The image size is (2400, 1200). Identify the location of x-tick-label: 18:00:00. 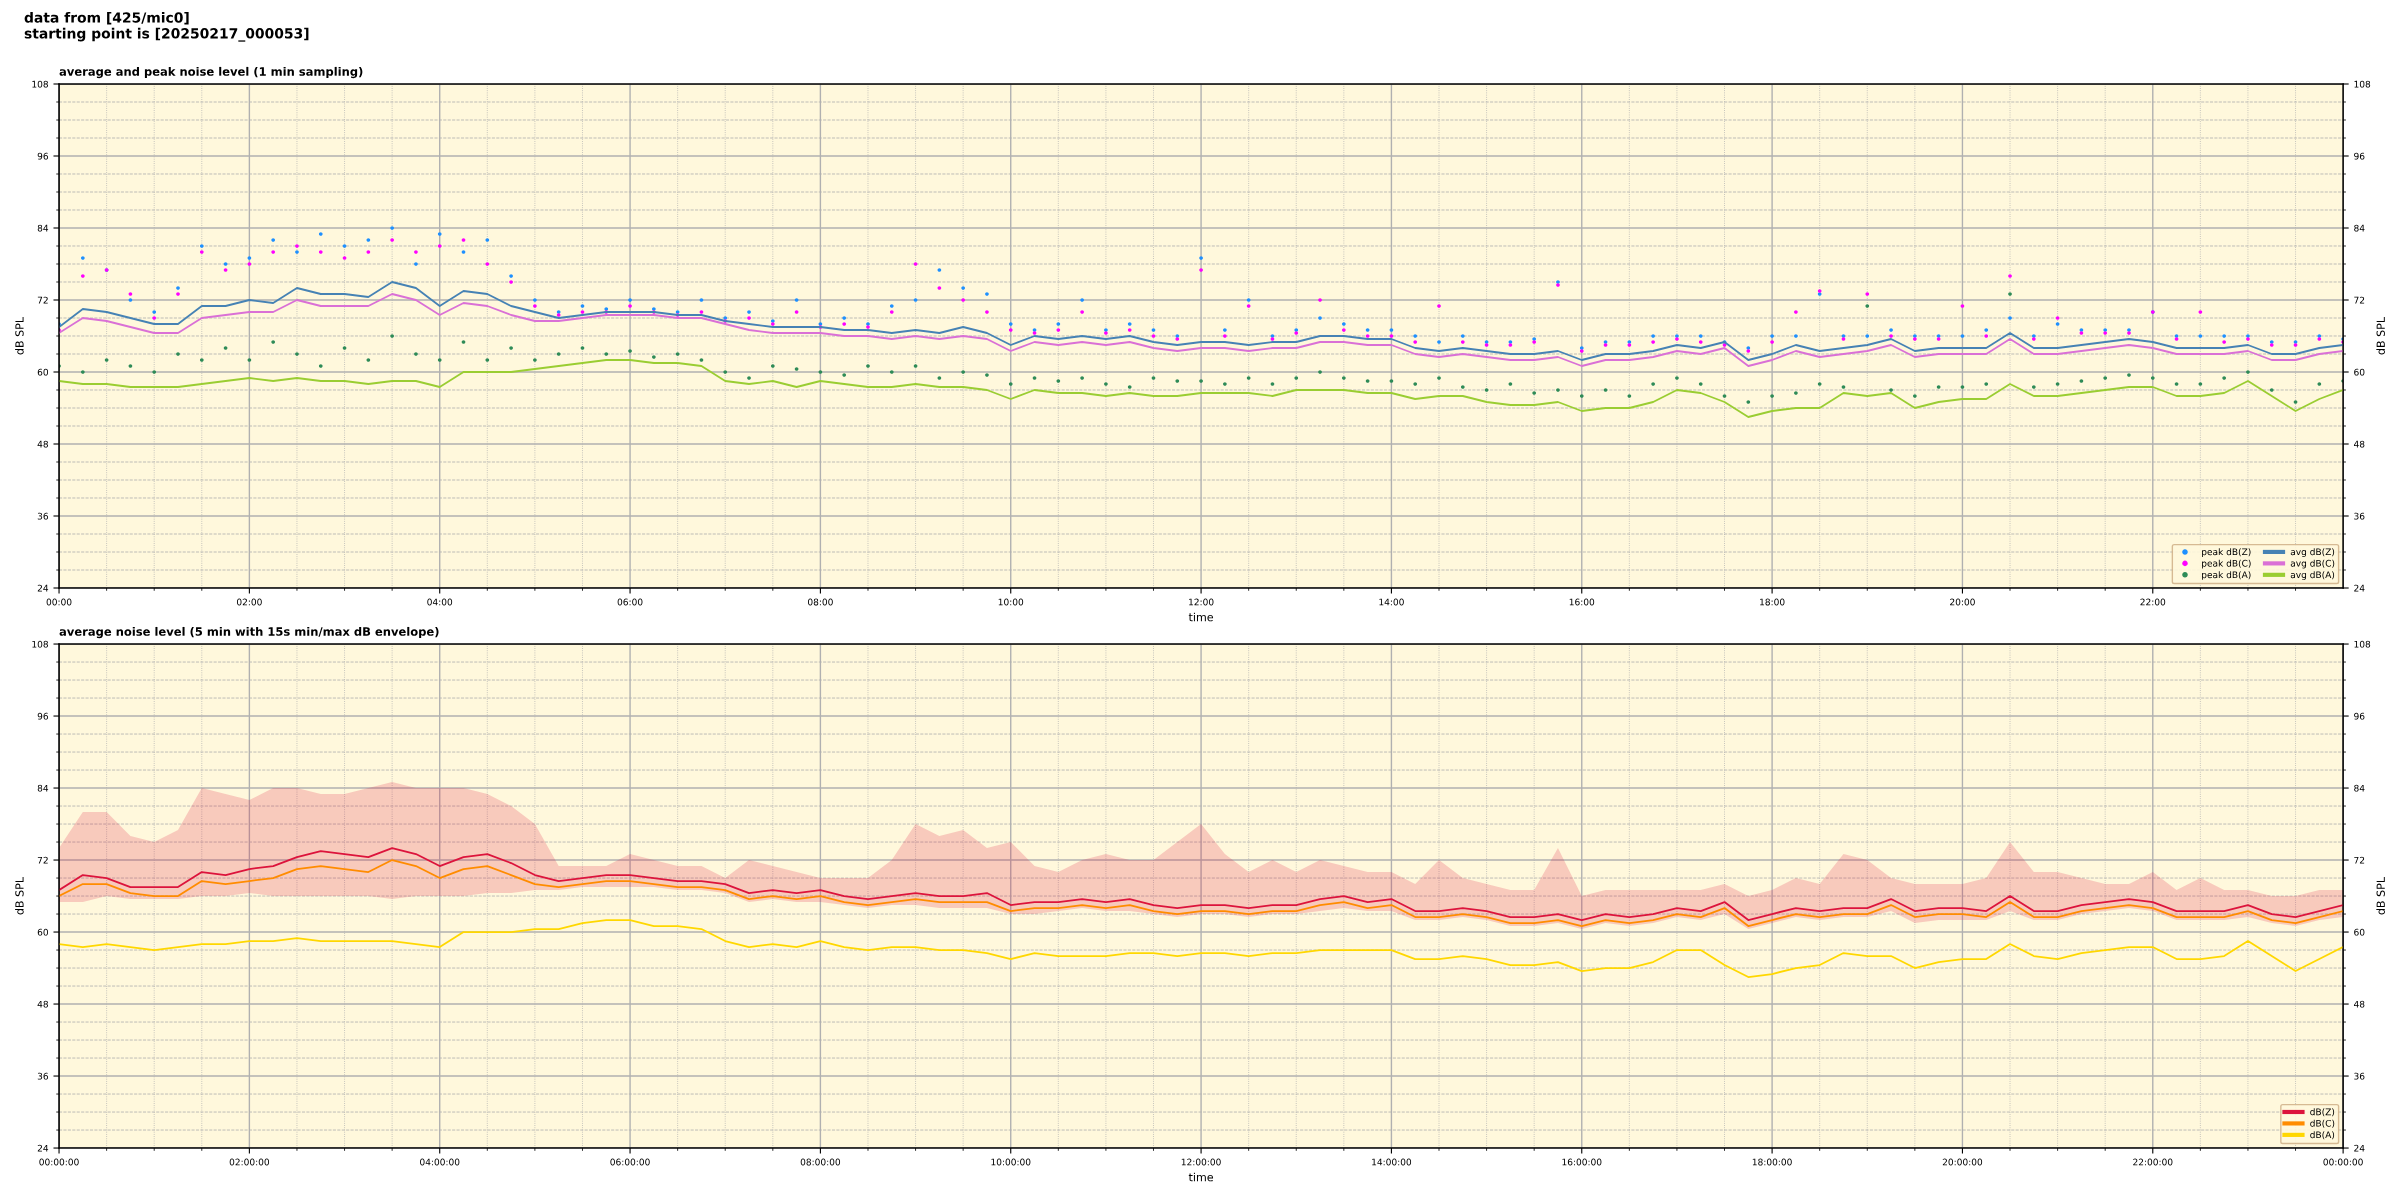
(1772, 1162).